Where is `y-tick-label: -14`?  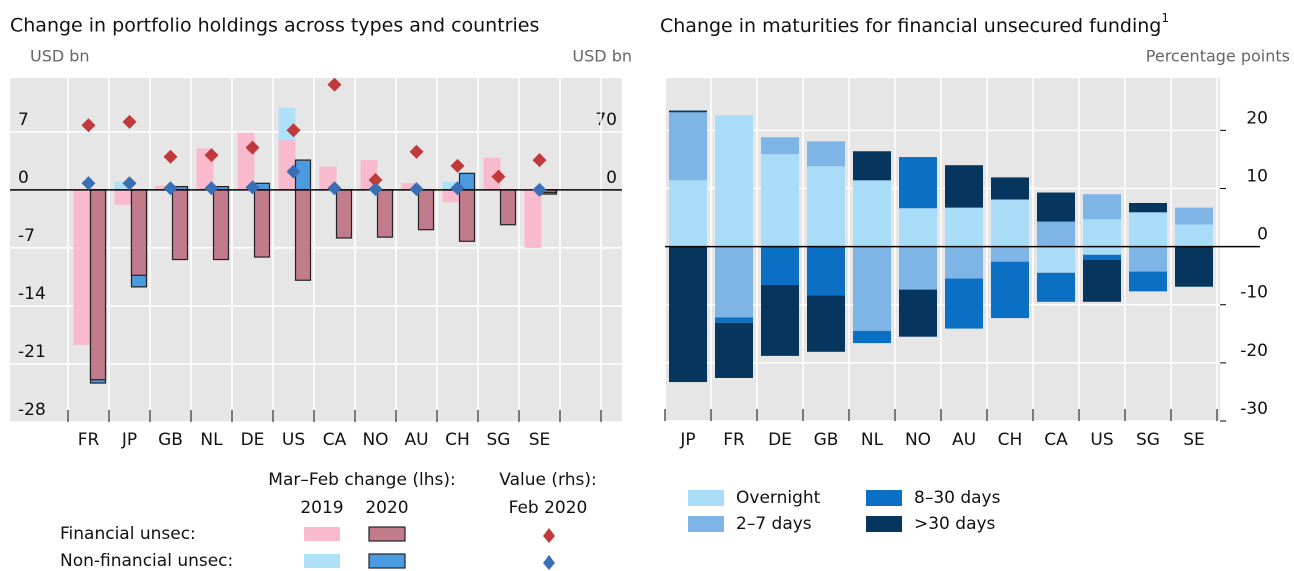 y-tick-label: -14 is located at coordinates (32, 294).